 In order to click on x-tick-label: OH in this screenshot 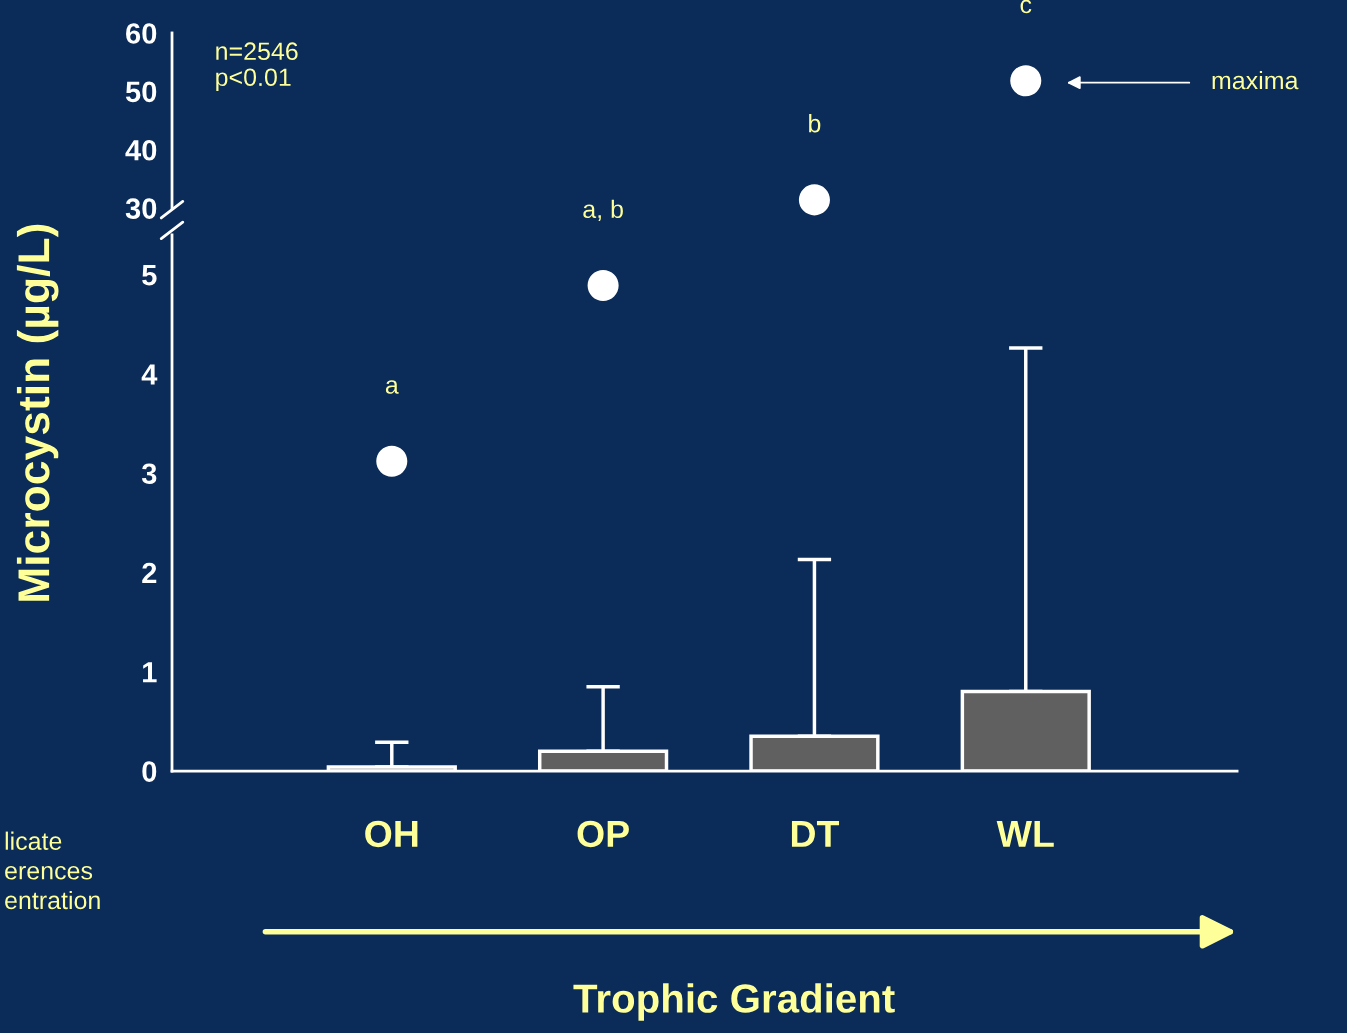, I will do `click(391, 834)`.